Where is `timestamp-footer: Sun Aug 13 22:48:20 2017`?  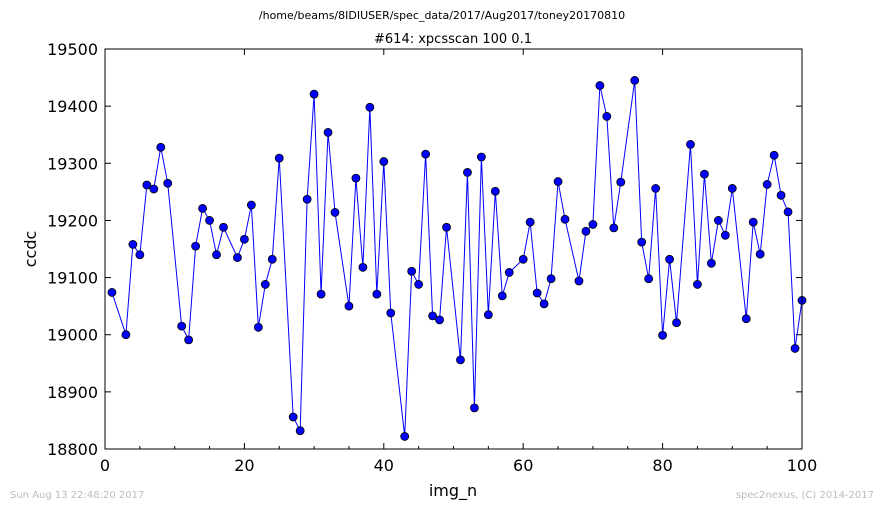 timestamp-footer: Sun Aug 13 22:48:20 2017 is located at coordinates (77, 495).